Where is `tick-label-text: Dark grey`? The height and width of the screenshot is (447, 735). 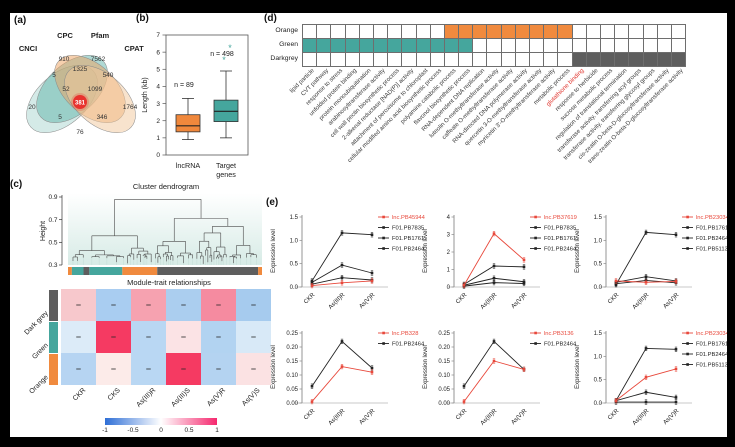
tick-label-text: Dark grey is located at coordinates (36, 323).